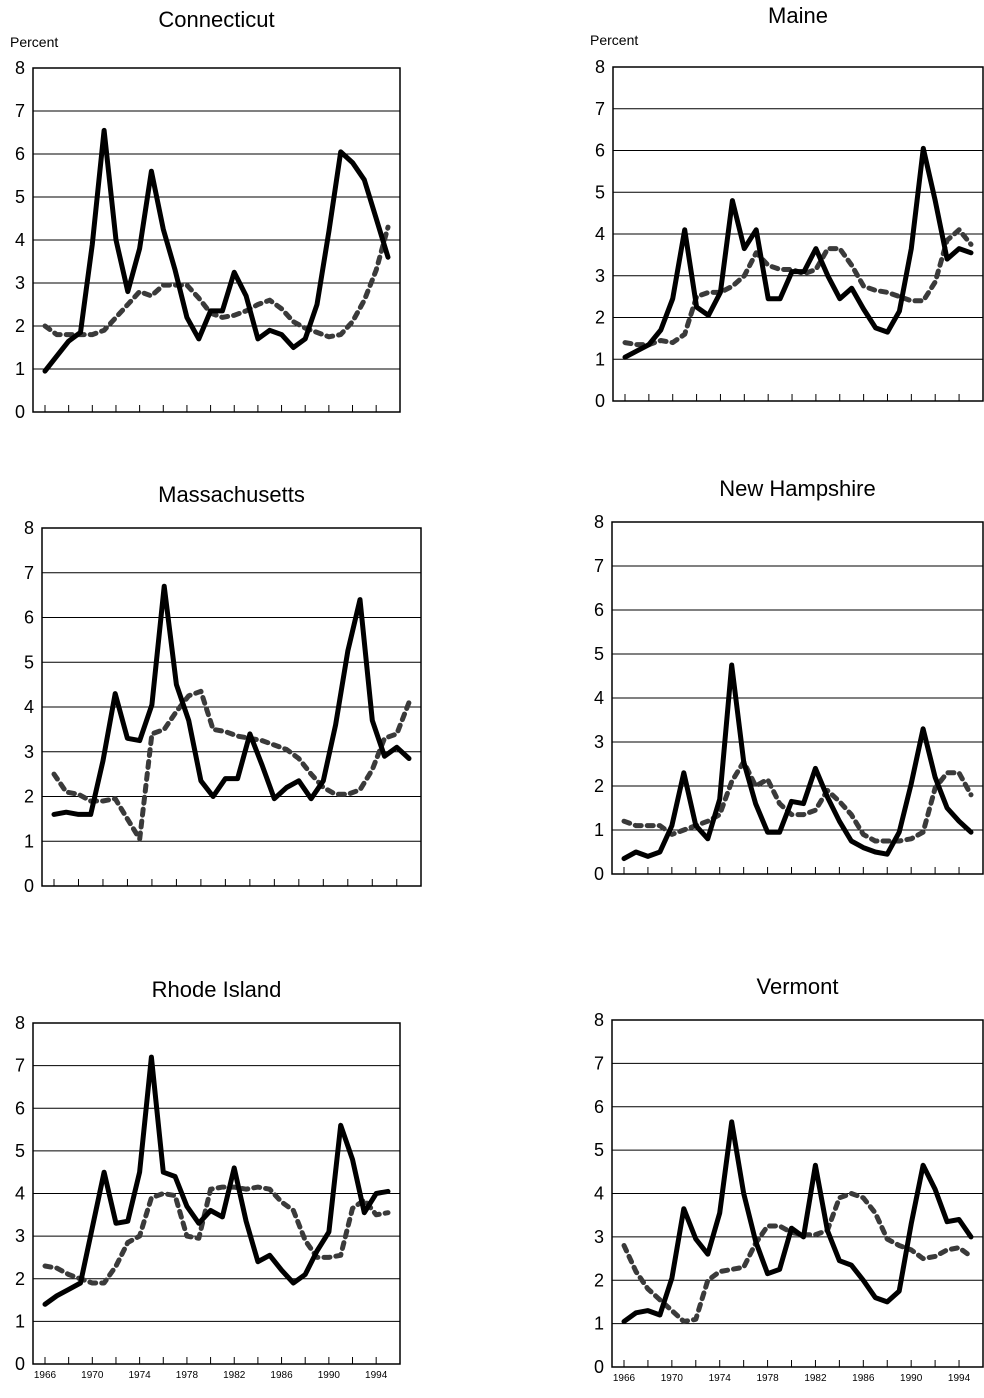 This screenshot has width=984, height=1398. I want to click on panel-new-hampshire: New Hampshire 0 1 2 3 4 5 6 7 8, so click(789, 680).